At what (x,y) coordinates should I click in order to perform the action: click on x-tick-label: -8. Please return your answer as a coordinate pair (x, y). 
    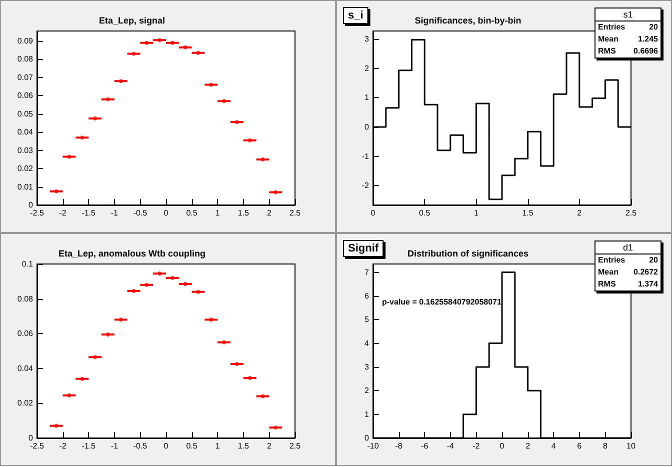
    Looking at the image, I should click on (399, 446).